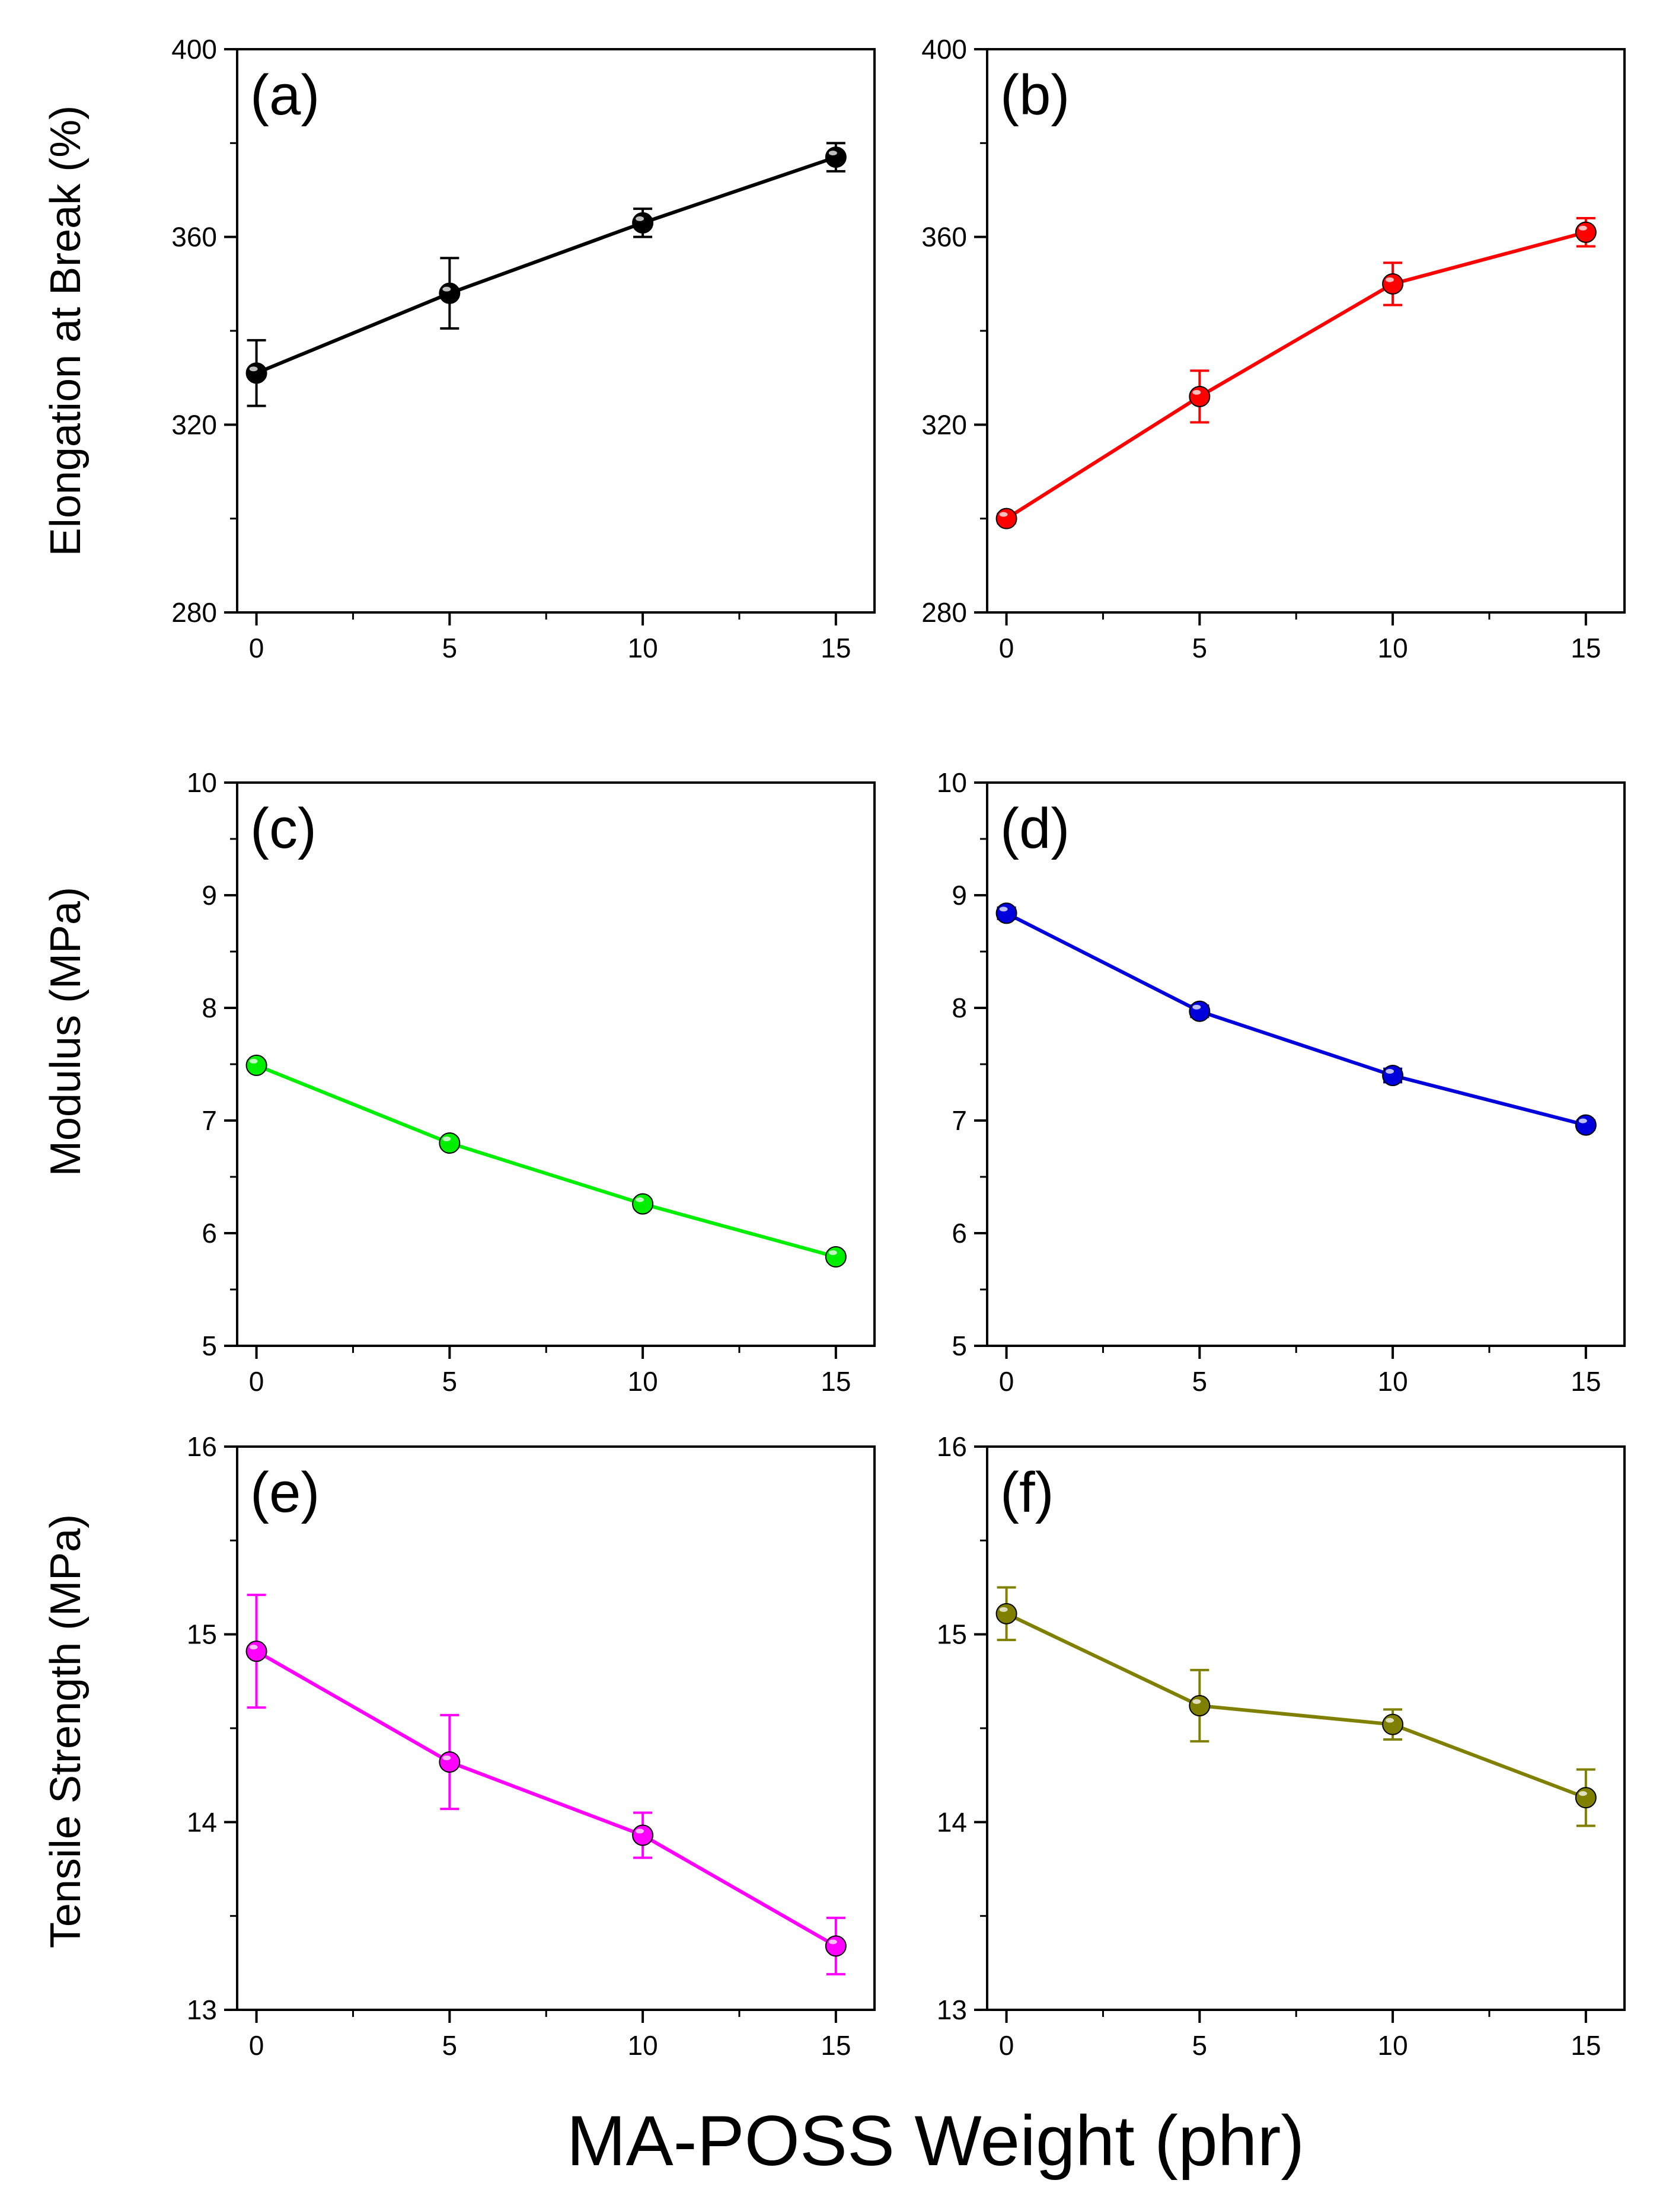 This screenshot has height=2212, width=1666. Describe the element at coordinates (952, 782) in the screenshot. I see `y-tick-label-d: 10` at that location.